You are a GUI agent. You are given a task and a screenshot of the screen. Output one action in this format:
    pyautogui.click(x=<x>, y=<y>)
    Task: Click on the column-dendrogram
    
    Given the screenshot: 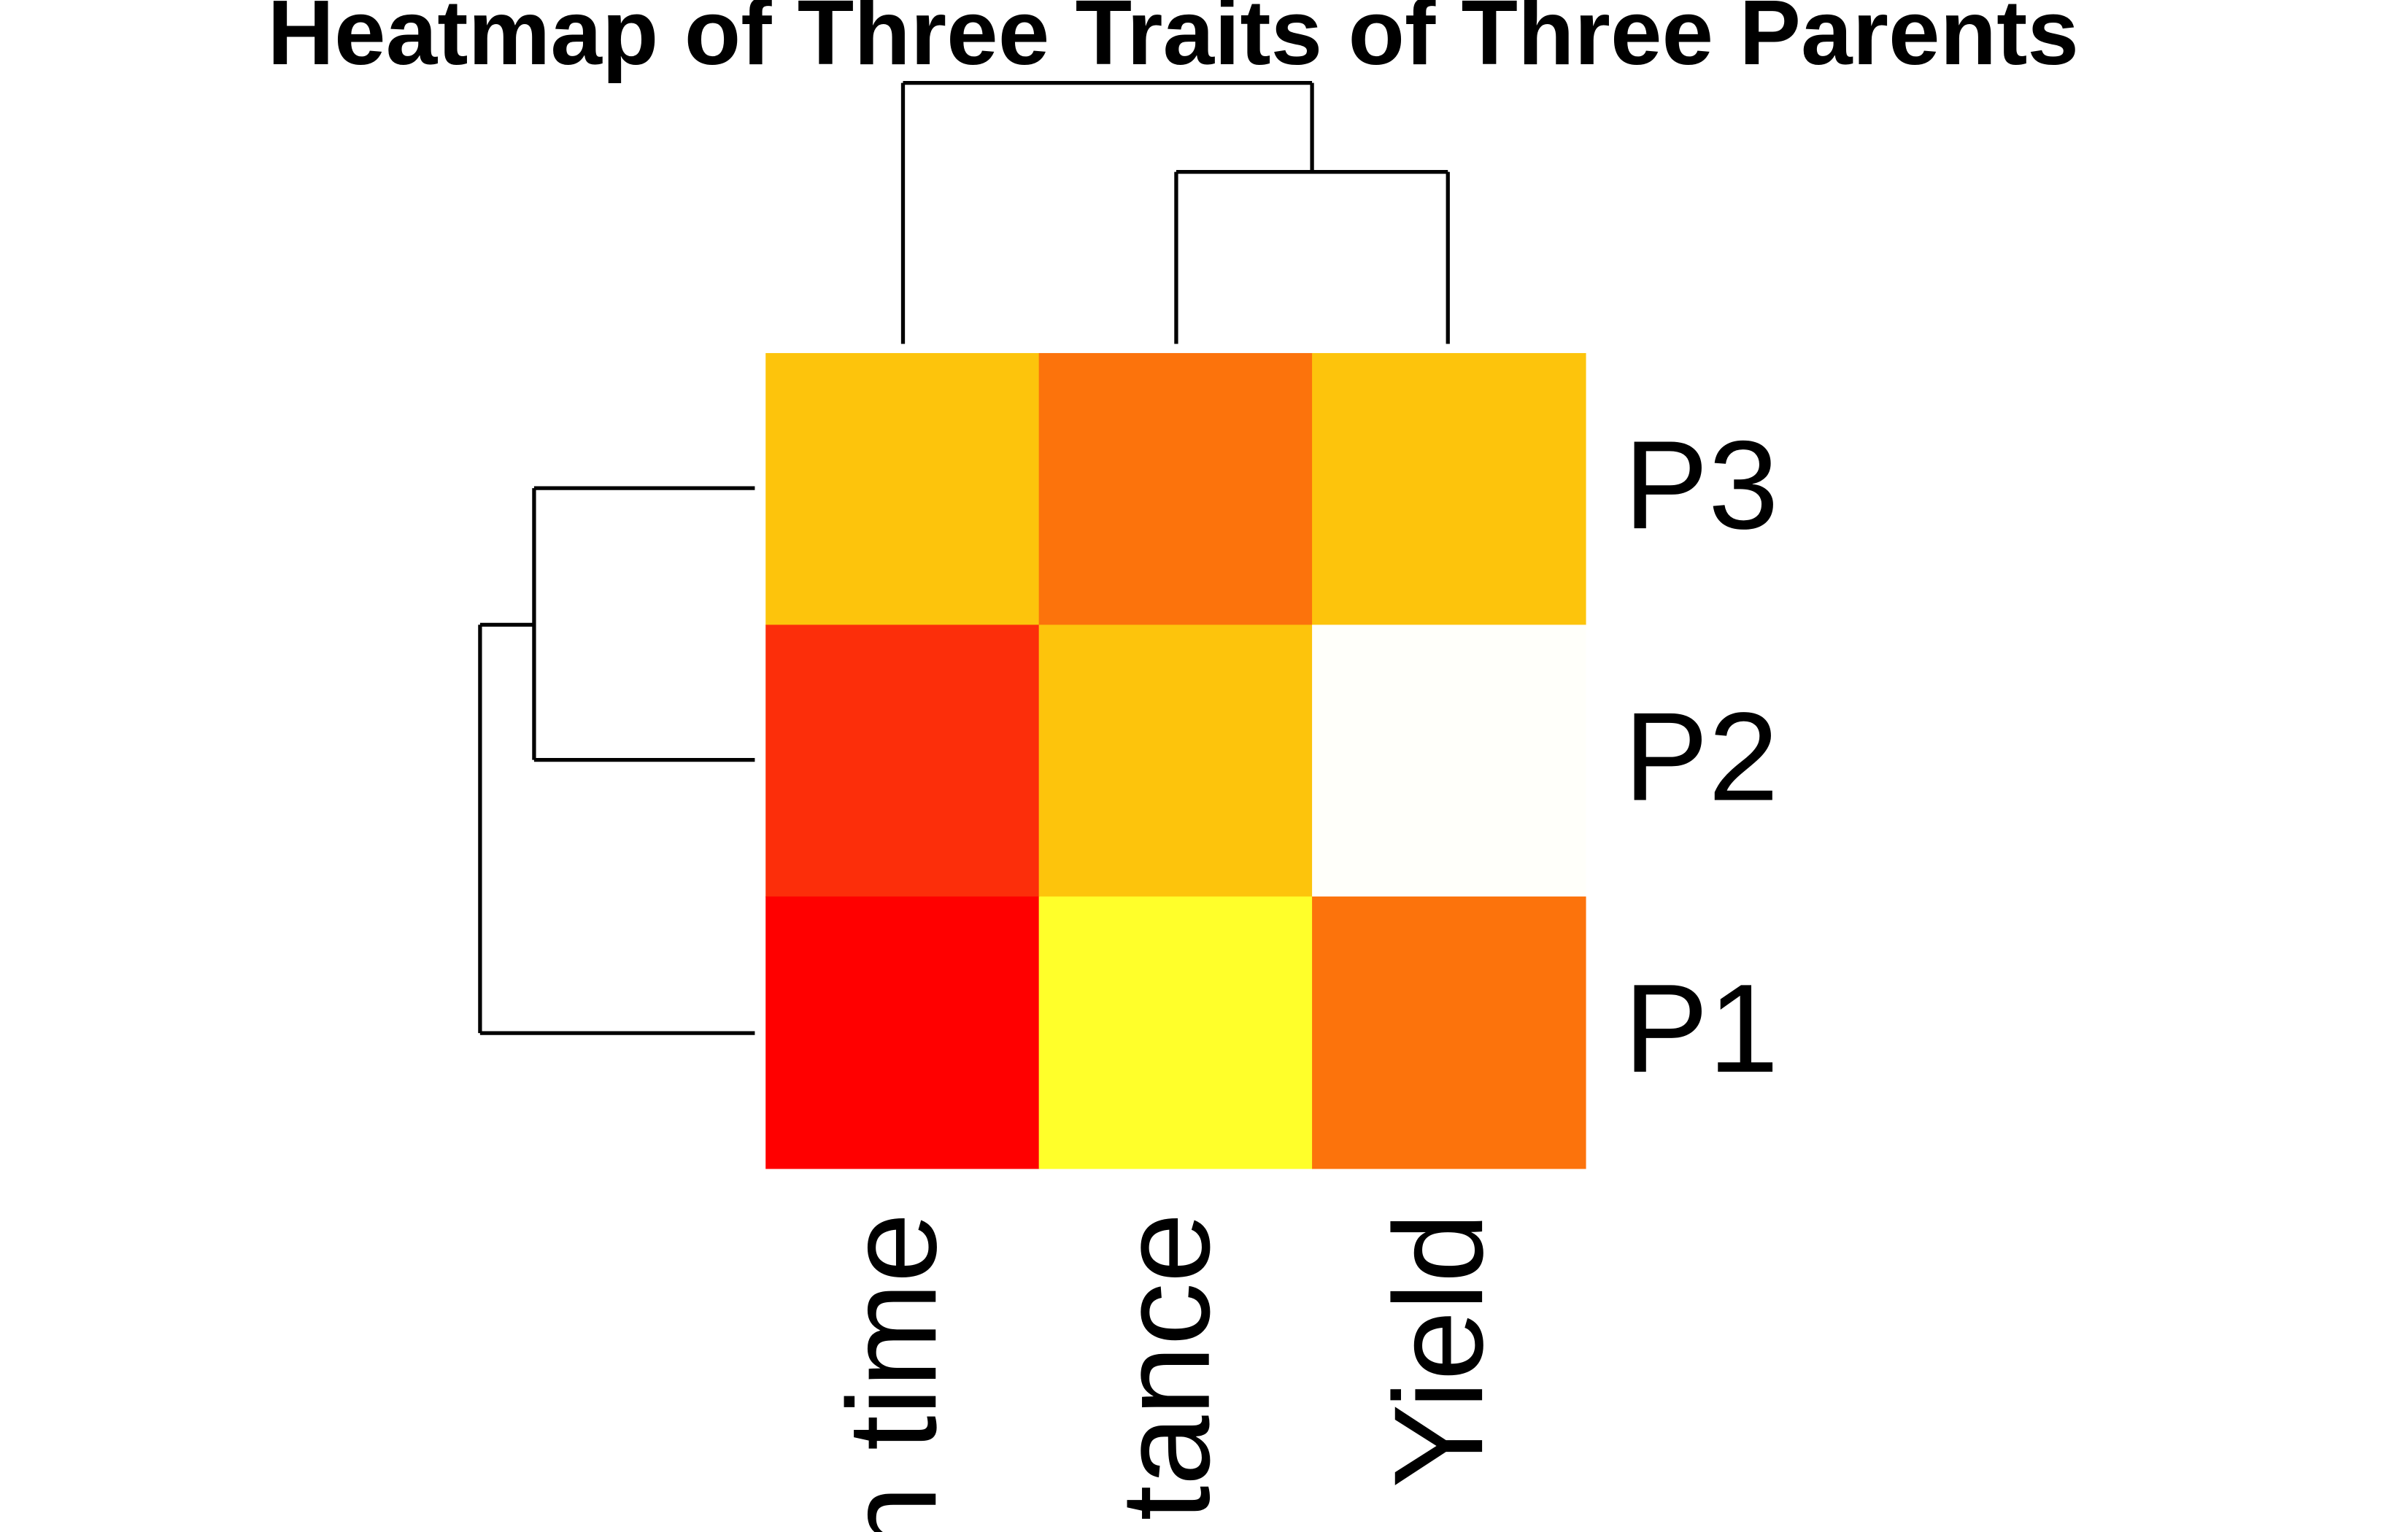 What is the action you would take?
    pyautogui.click(x=1175, y=212)
    